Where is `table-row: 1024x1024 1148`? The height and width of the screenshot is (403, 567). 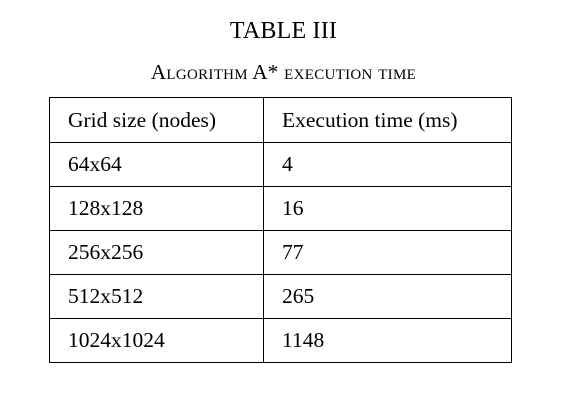
table-row: 1024x1024 1148 is located at coordinates (280, 340).